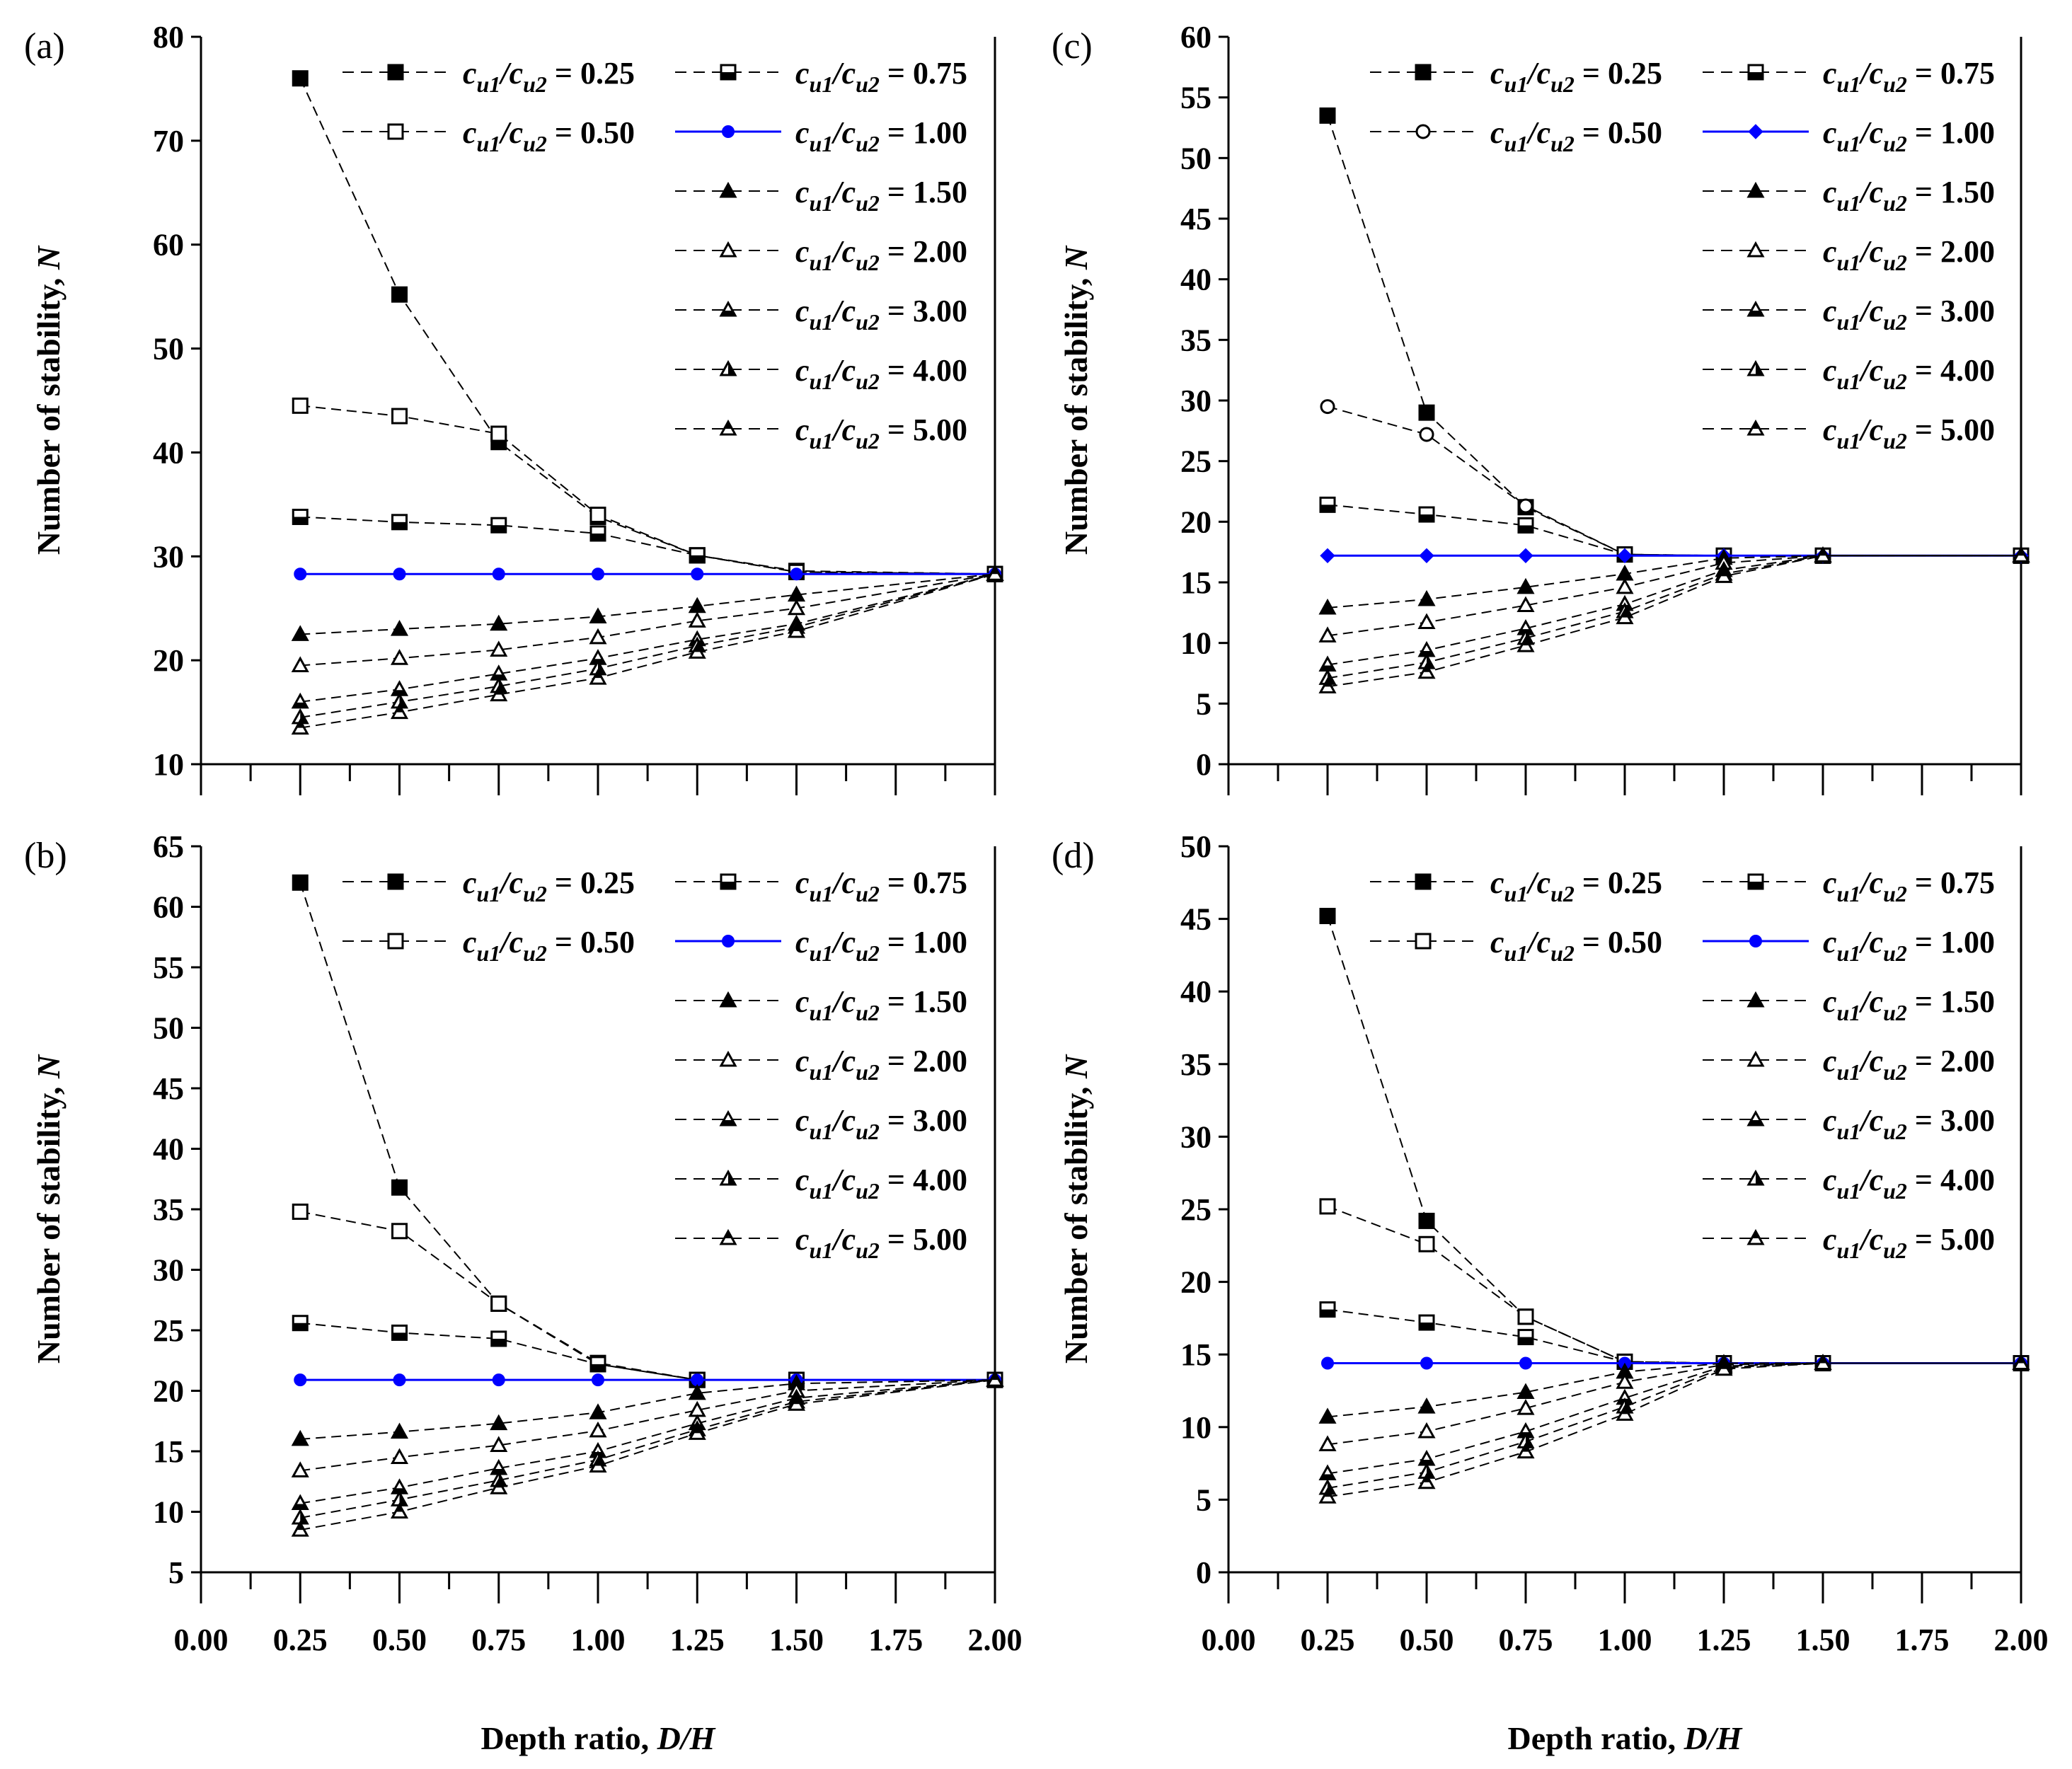 The width and height of the screenshot is (2072, 1769). What do you see at coordinates (607, 132) in the screenshot?
I see `legend-ratio: 0.50` at bounding box center [607, 132].